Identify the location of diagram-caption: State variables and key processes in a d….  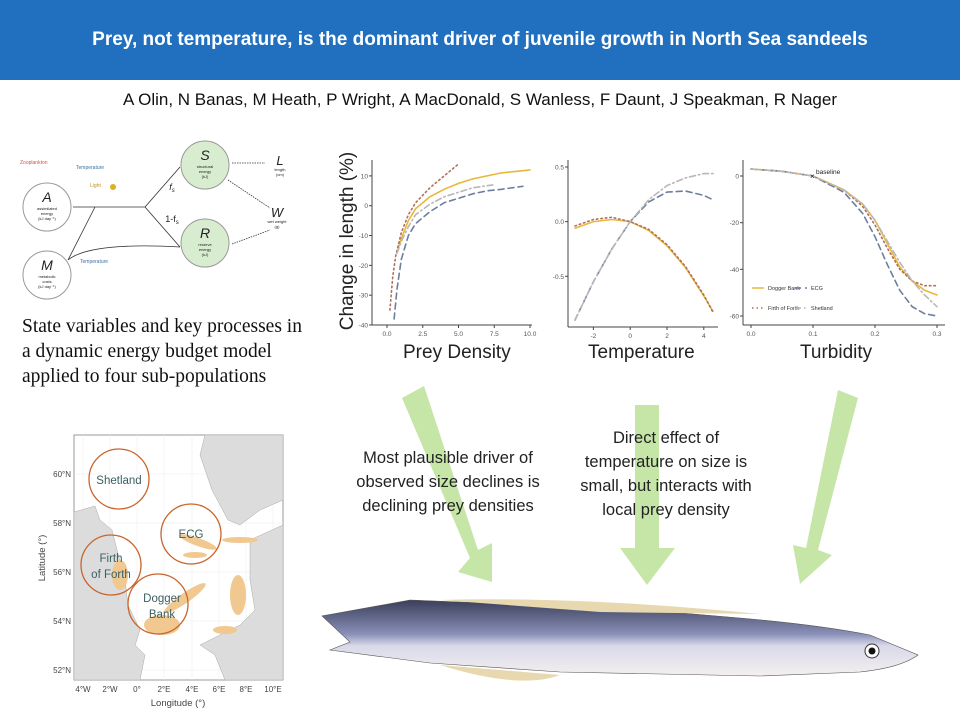
(162, 351).